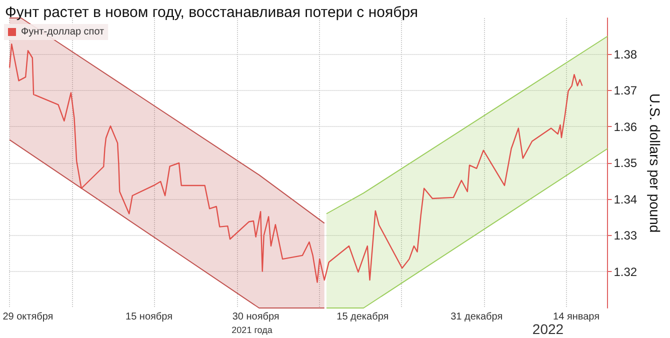 The width and height of the screenshot is (670, 338). I want to click on x-tick-label: 15 ноября, so click(149, 317).